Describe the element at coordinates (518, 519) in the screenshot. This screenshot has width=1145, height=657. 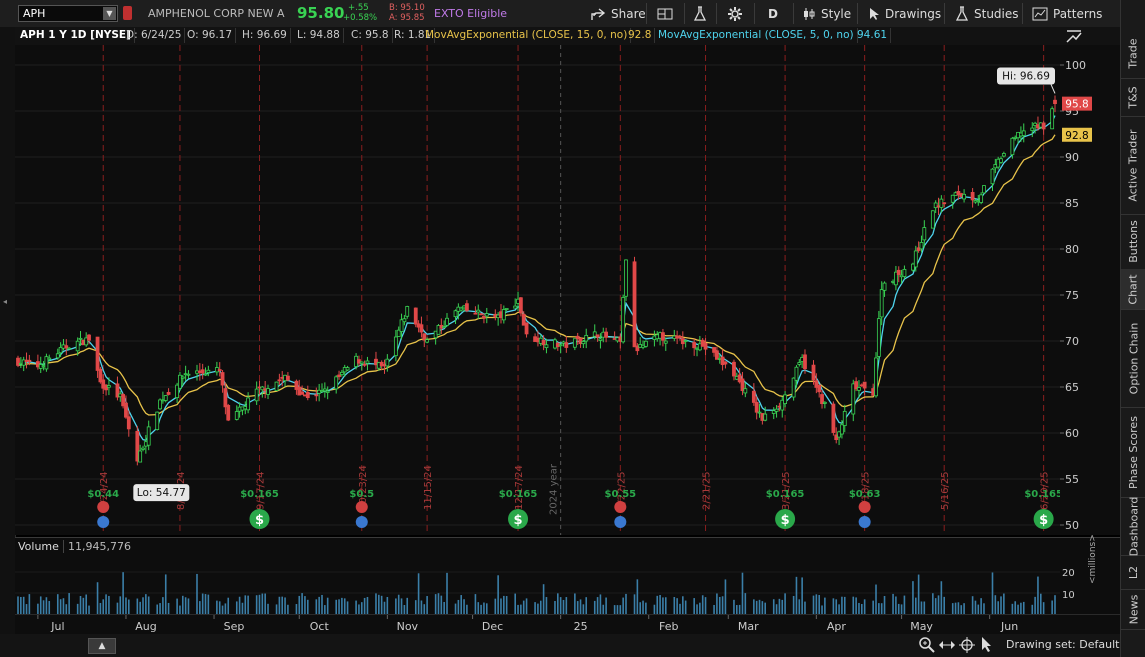
I see `dividend-icon` at that location.